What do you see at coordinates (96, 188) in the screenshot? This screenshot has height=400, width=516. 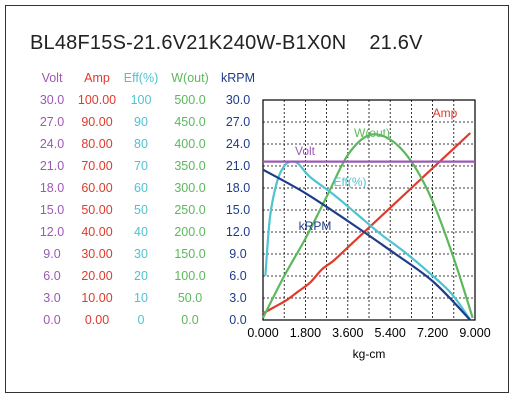 I see `y-tick-label: 60.00` at bounding box center [96, 188].